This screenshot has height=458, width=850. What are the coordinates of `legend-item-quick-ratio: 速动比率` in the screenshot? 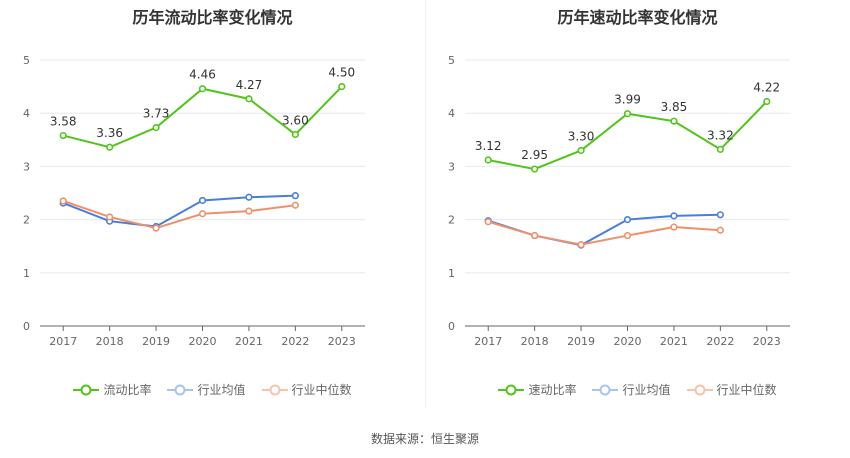 It's located at (537, 389).